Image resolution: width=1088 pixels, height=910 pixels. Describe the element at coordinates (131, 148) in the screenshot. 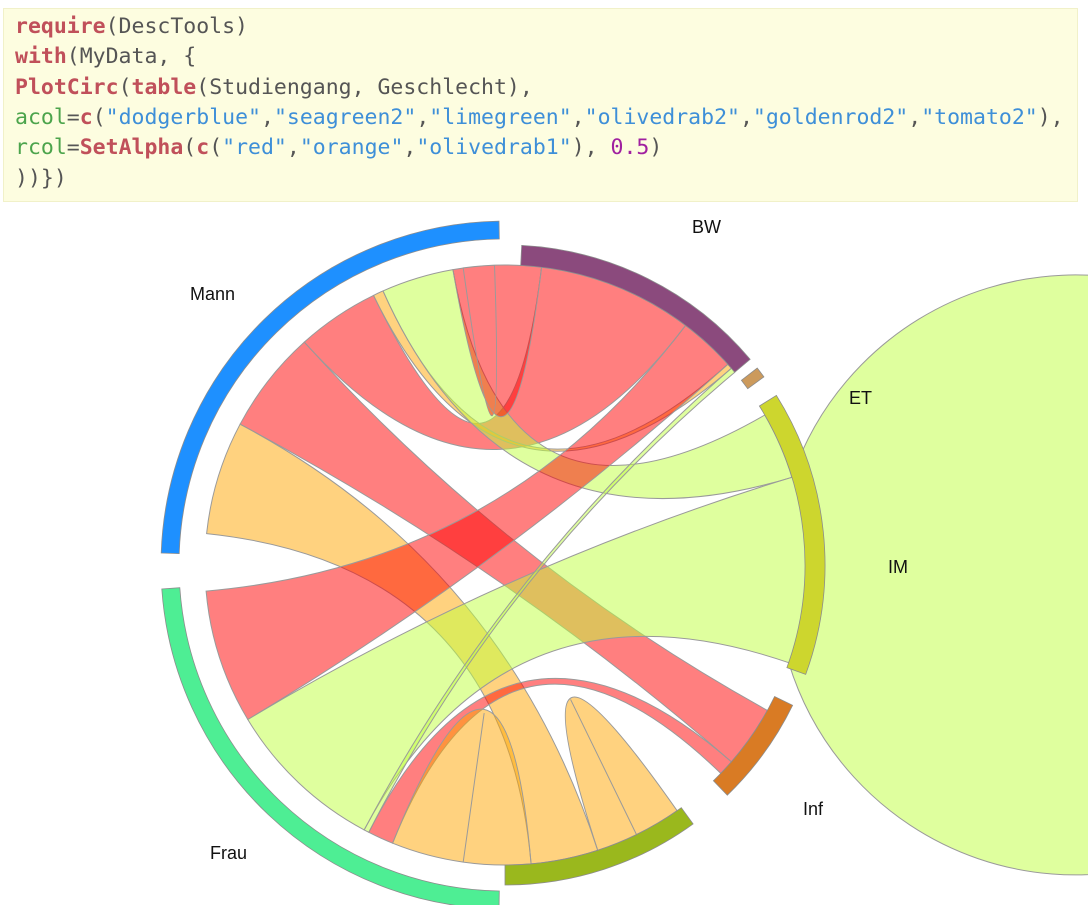

I see `code-token: SetAlpha` at that location.